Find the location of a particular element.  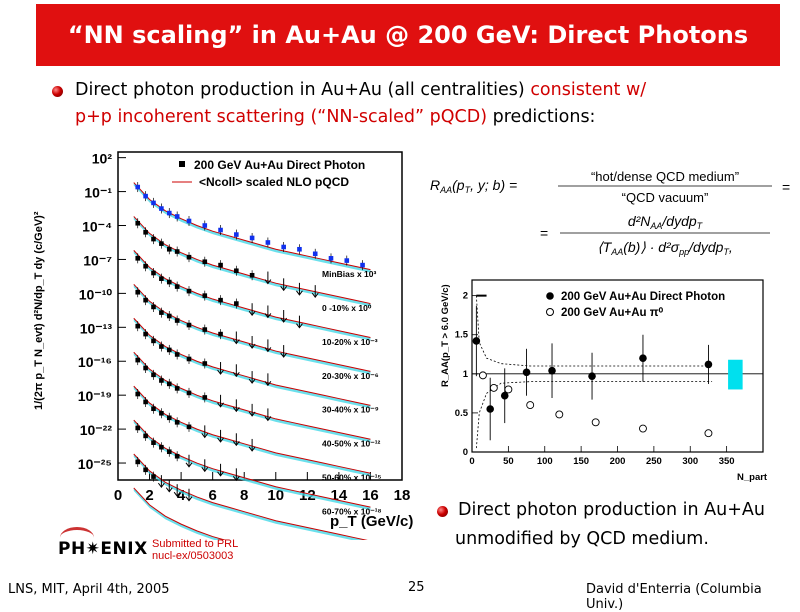

y-tick-label: 10⁻²⁵ is located at coordinates (95, 464).